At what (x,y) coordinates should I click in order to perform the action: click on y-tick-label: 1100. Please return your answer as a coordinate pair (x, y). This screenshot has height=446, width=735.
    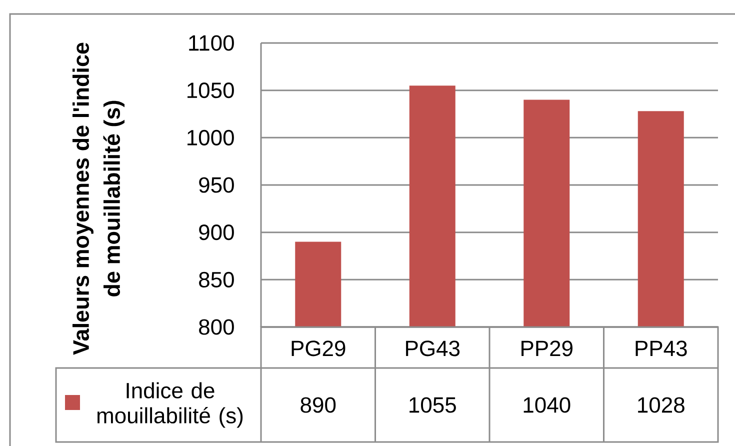
    Looking at the image, I should click on (211, 43).